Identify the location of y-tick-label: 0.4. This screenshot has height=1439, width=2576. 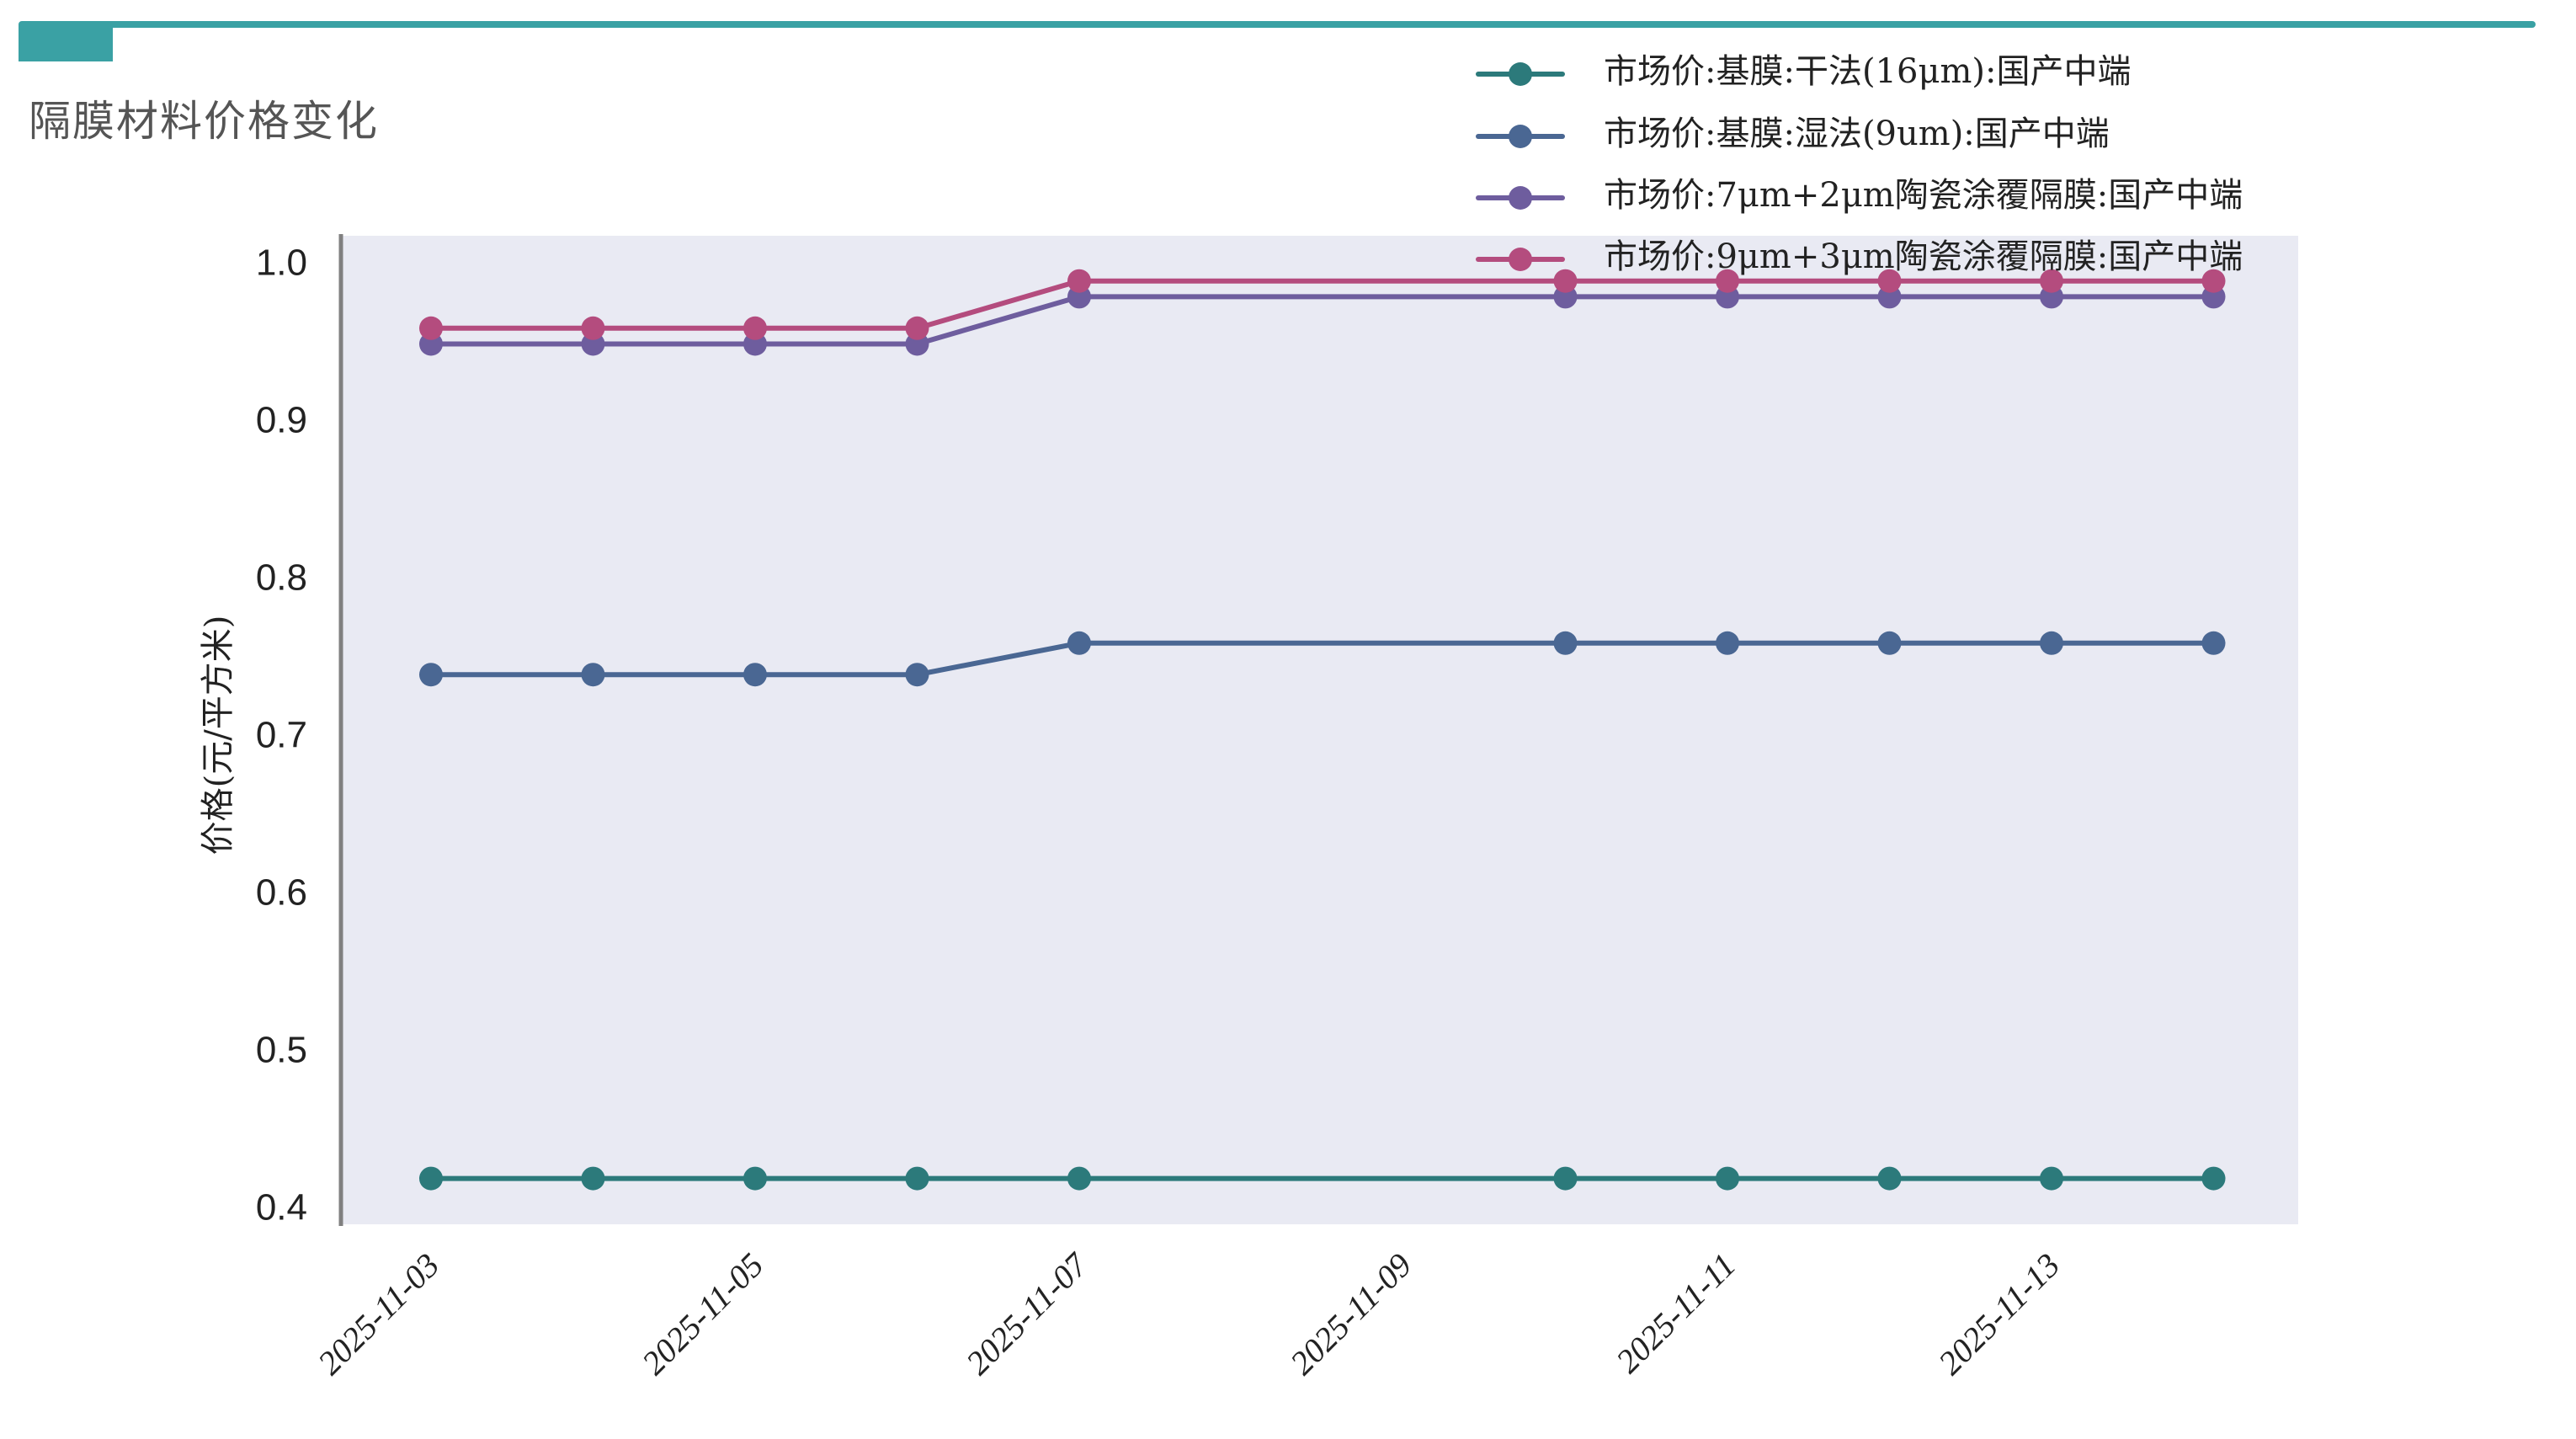
(281, 1207).